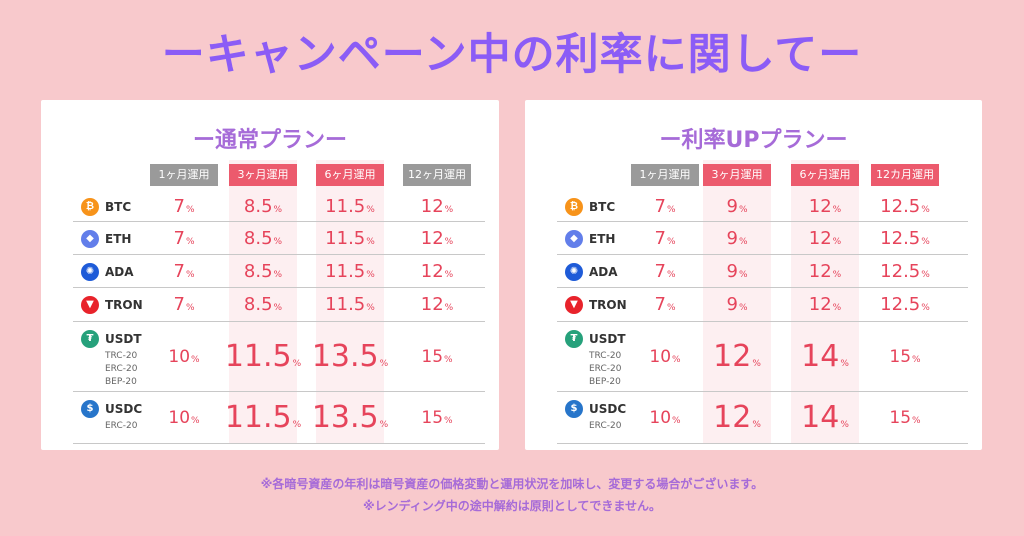 The width and height of the screenshot is (1024, 536). What do you see at coordinates (258, 305) in the screenshot?
I see `rate-number: 8.5` at bounding box center [258, 305].